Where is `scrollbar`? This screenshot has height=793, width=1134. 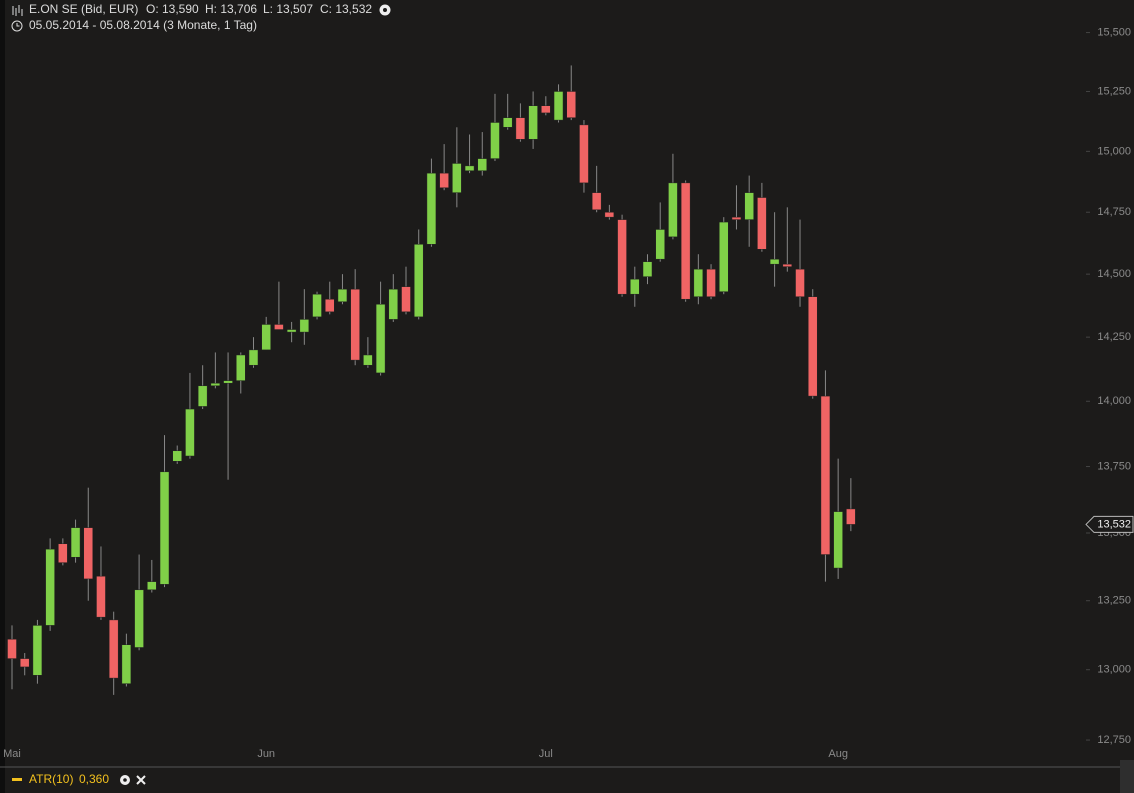
scrollbar is located at coordinates (1127, 776).